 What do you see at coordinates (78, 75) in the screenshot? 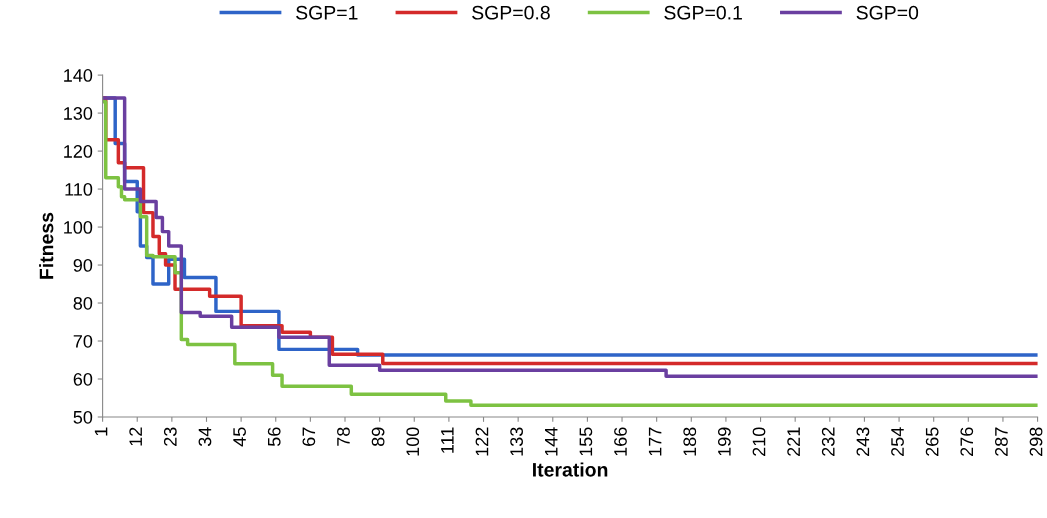
I see `y-tick-label: 140` at bounding box center [78, 75].